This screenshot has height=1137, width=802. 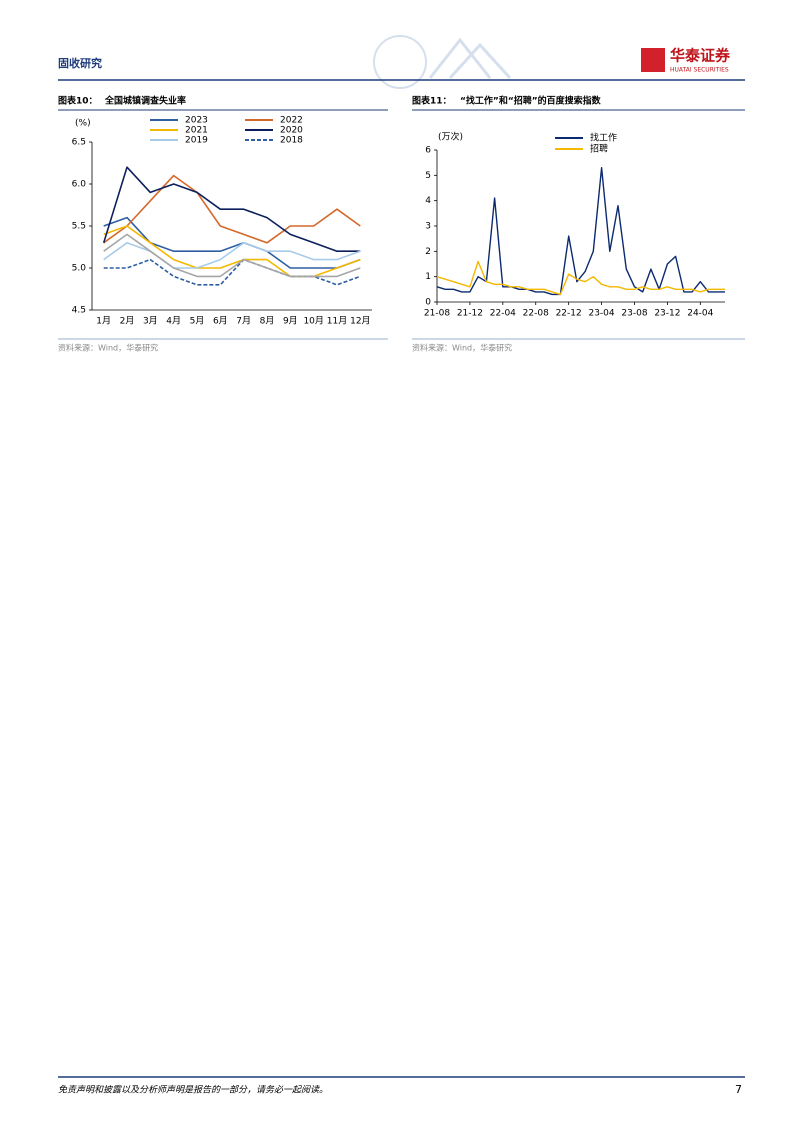 What do you see at coordinates (79, 269) in the screenshot?
I see `y-tick-label: 5.0` at bounding box center [79, 269].